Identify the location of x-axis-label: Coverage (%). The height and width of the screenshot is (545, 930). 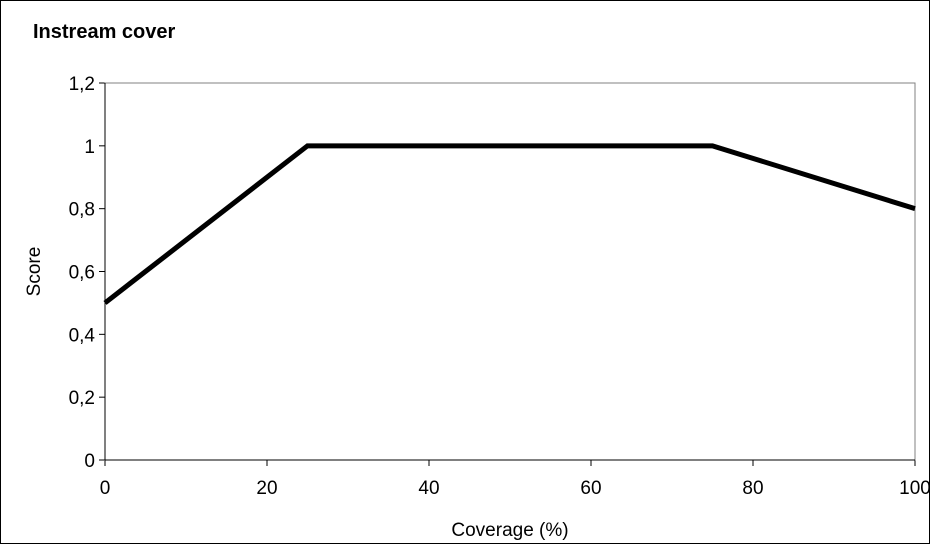
(509, 530).